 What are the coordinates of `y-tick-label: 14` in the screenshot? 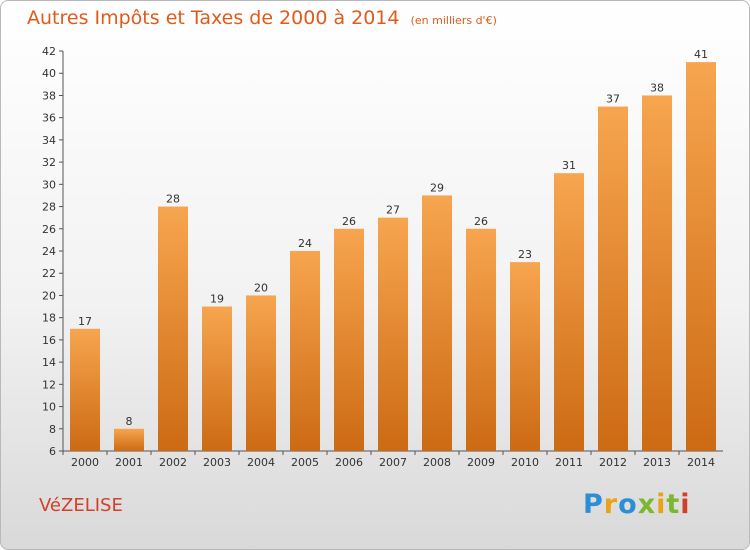 It's located at (49, 362).